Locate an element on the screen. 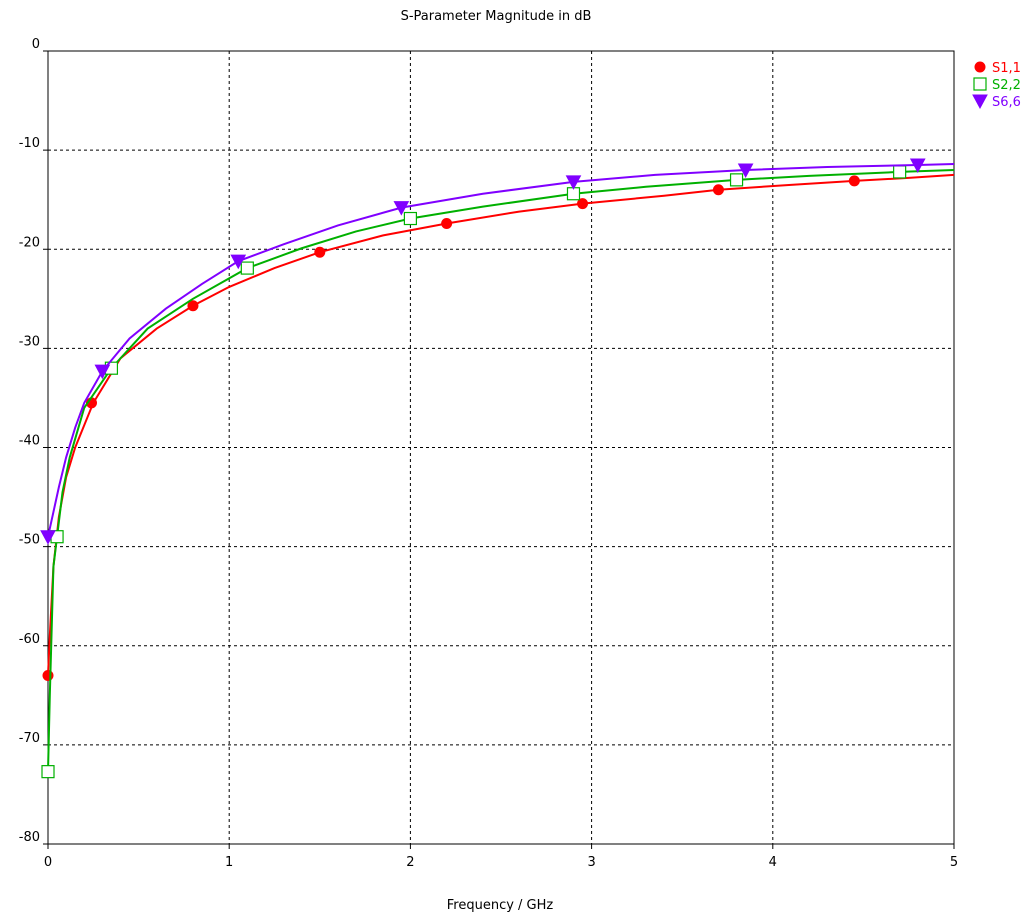 The width and height of the screenshot is (1035, 923). x-tick-label: 2 is located at coordinates (410, 862).